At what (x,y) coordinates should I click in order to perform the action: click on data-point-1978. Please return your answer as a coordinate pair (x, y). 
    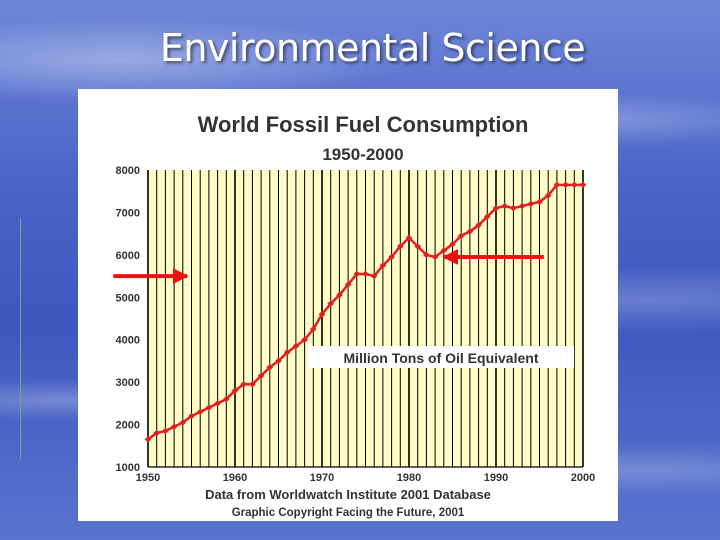
    Looking at the image, I should click on (391, 257).